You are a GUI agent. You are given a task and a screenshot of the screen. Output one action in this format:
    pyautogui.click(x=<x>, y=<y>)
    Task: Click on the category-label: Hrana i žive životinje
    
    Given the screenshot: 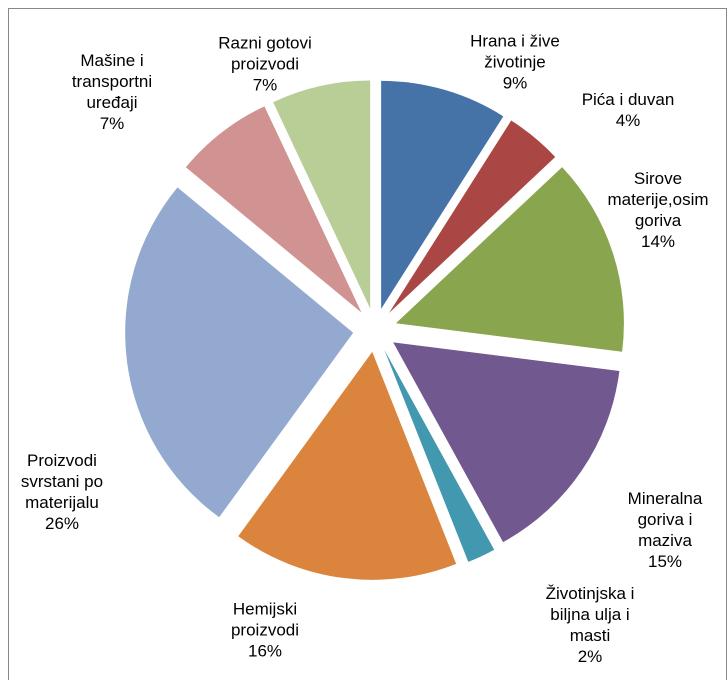 What is the action you would take?
    pyautogui.click(x=515, y=51)
    